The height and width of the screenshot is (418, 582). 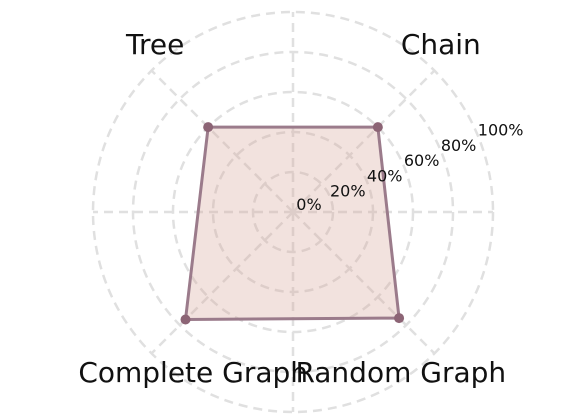 What do you see at coordinates (185, 319) in the screenshot?
I see `data-point-complete-graph` at bounding box center [185, 319].